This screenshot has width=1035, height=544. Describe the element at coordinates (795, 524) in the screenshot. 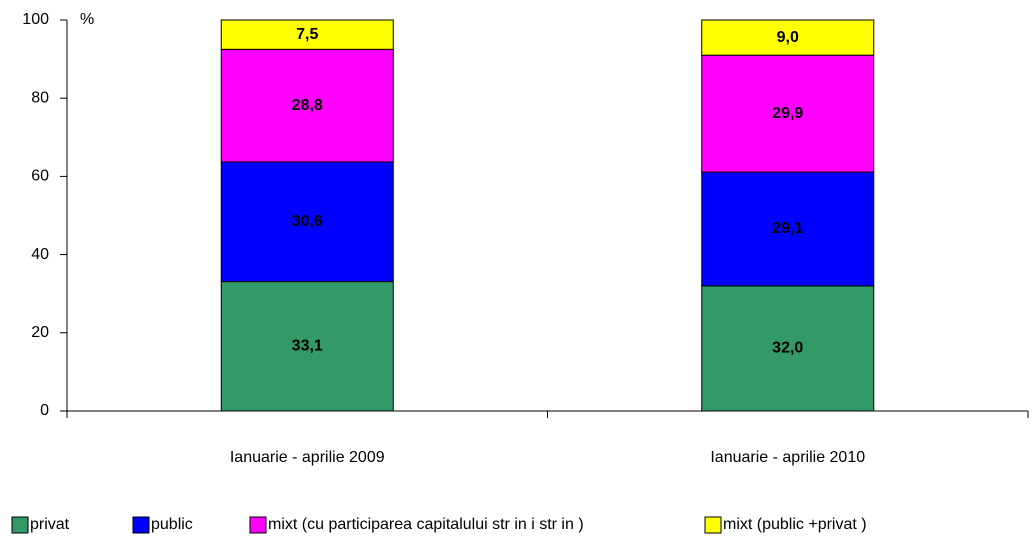

I see `legend-label: mixt (public +privat )` at that location.